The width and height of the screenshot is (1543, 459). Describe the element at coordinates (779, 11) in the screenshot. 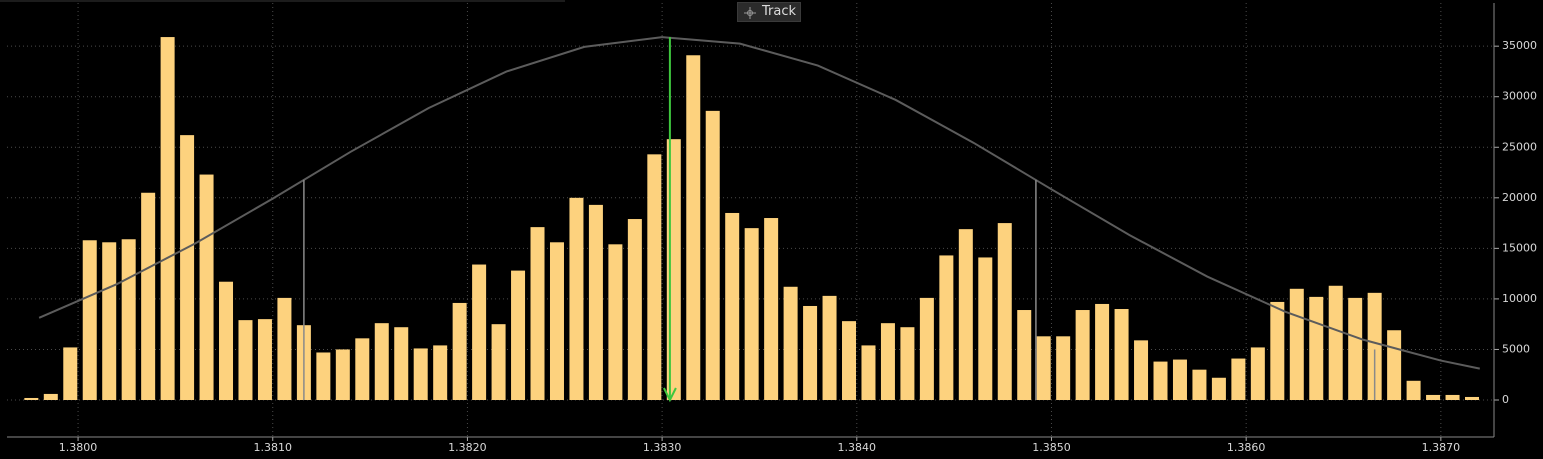

I see `track-label: Track` at that location.